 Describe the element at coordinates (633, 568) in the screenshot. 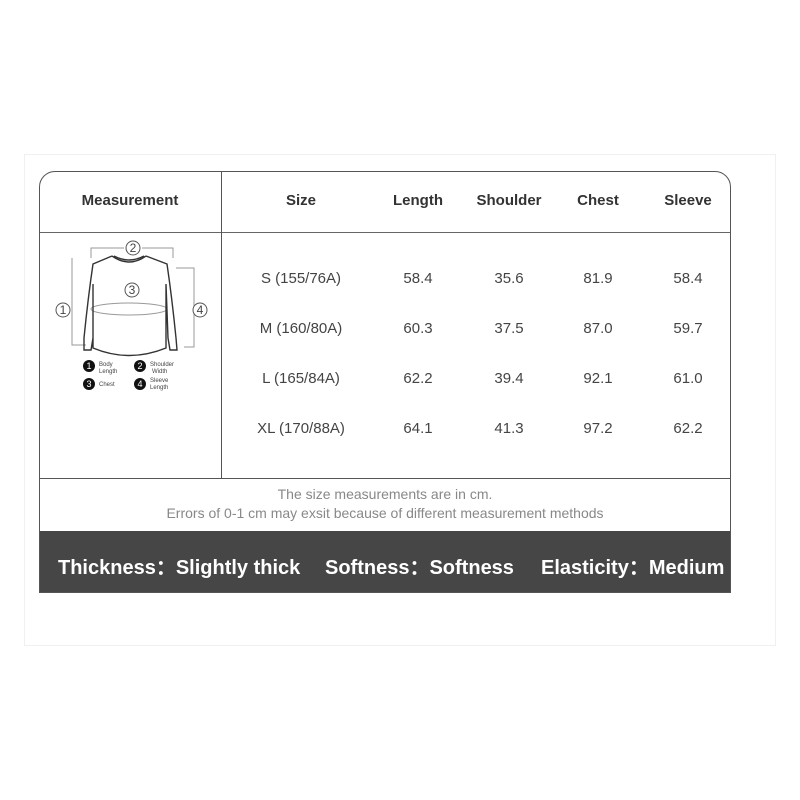

I see `elasticity-attribute: Elasticity：Medium` at that location.